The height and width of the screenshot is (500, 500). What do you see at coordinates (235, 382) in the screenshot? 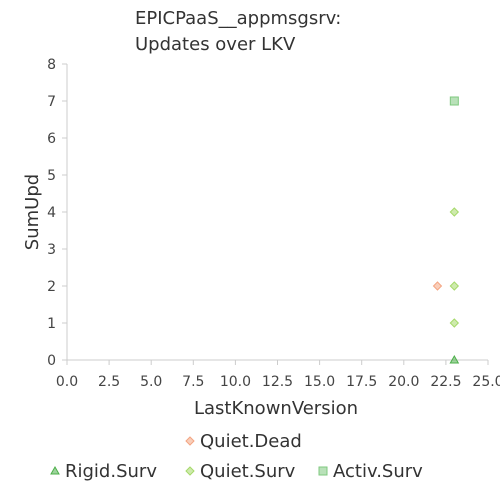
I see `x-tick-label: 10.0` at bounding box center [235, 382].